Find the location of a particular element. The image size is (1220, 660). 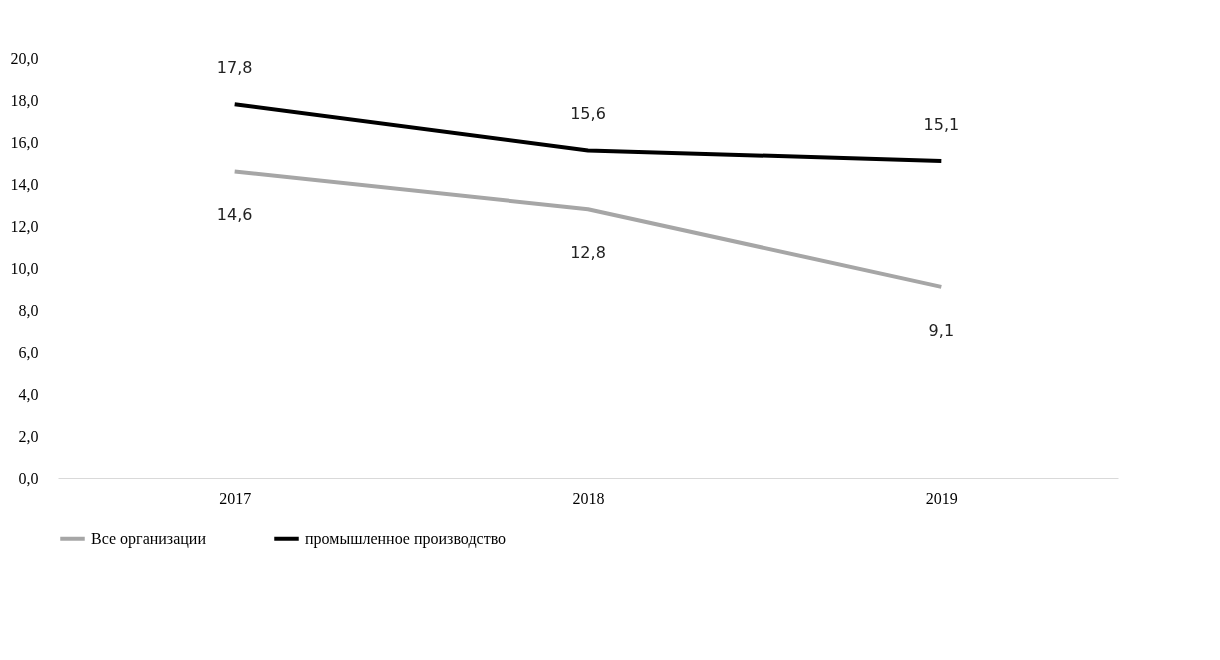

y-tick-label: 10,0 is located at coordinates (24, 268).